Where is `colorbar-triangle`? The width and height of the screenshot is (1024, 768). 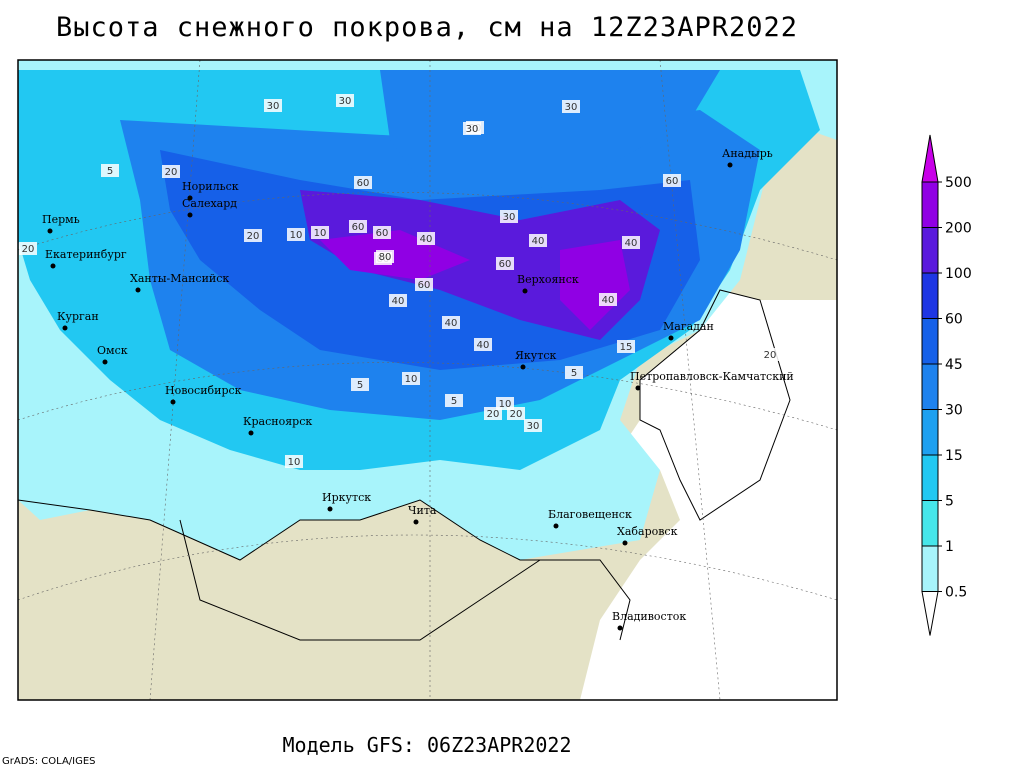
colorbar-triangle is located at coordinates (930, 158).